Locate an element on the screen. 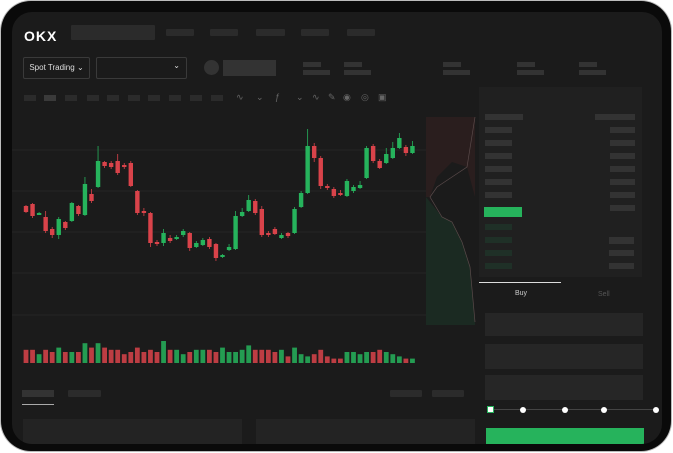 The image size is (673, 453). fullscreen-icon: ▣ is located at coordinates (382, 97).